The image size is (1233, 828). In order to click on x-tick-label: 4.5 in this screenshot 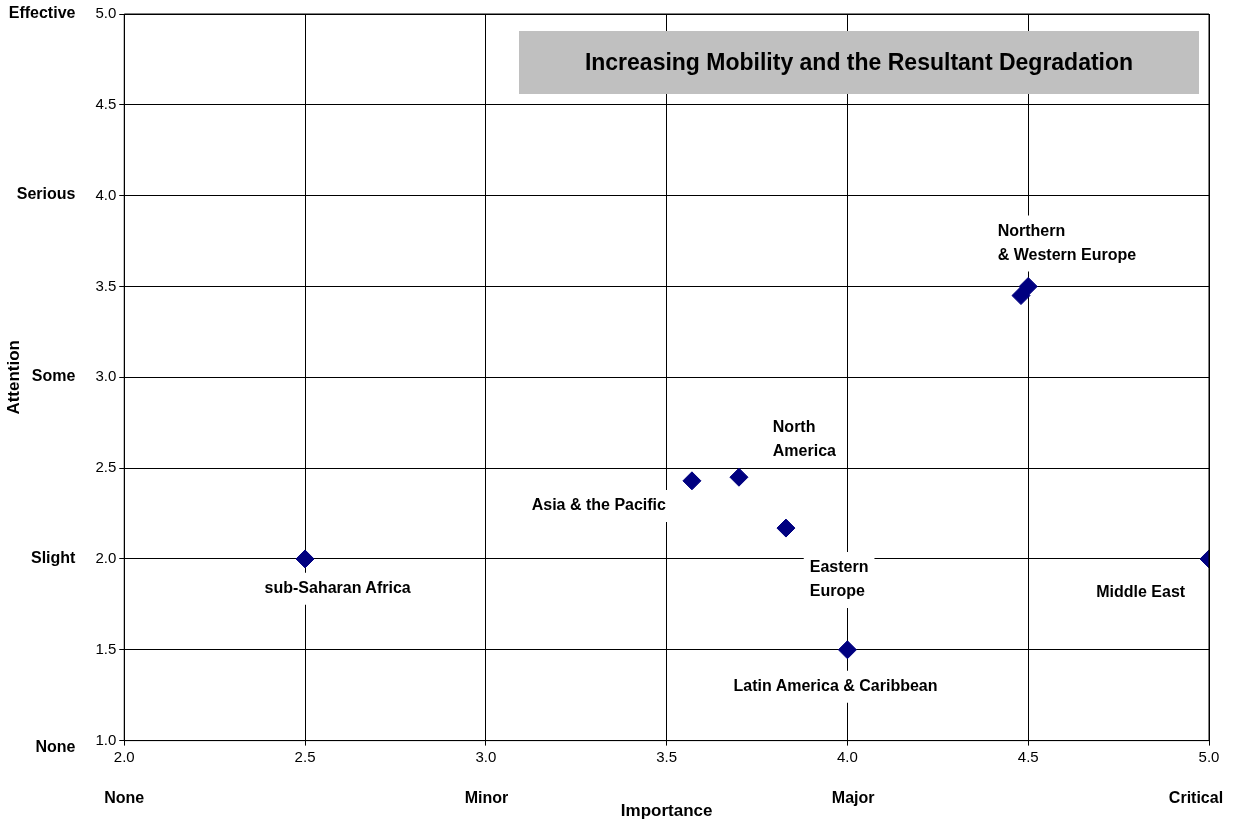, I will do `click(1028, 756)`.